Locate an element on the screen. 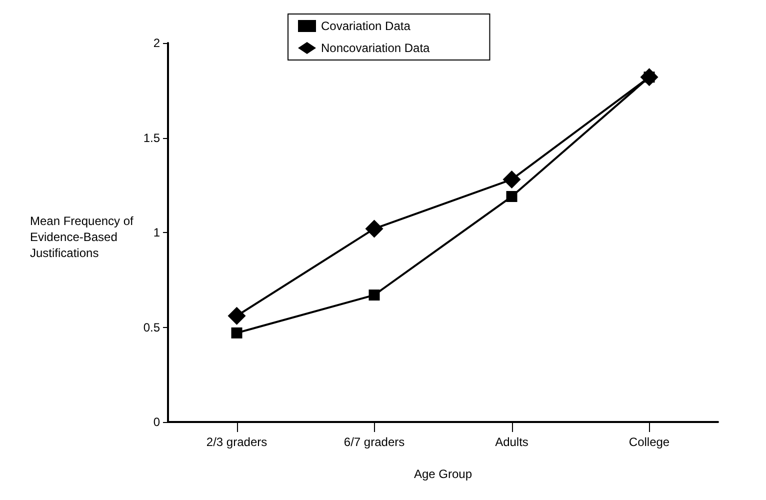 Image resolution: width=766 pixels, height=500 pixels. x-tick-label: 2/3 graders is located at coordinates (237, 442).